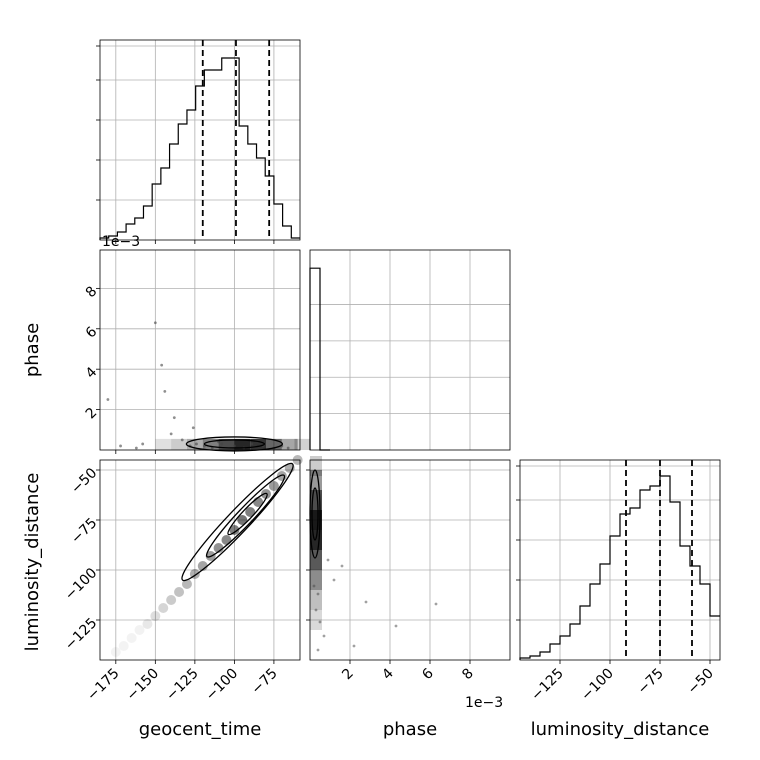 This screenshot has width=760, height=760. Describe the element at coordinates (92, 333) in the screenshot. I see `tick-label-y: 6` at that location.